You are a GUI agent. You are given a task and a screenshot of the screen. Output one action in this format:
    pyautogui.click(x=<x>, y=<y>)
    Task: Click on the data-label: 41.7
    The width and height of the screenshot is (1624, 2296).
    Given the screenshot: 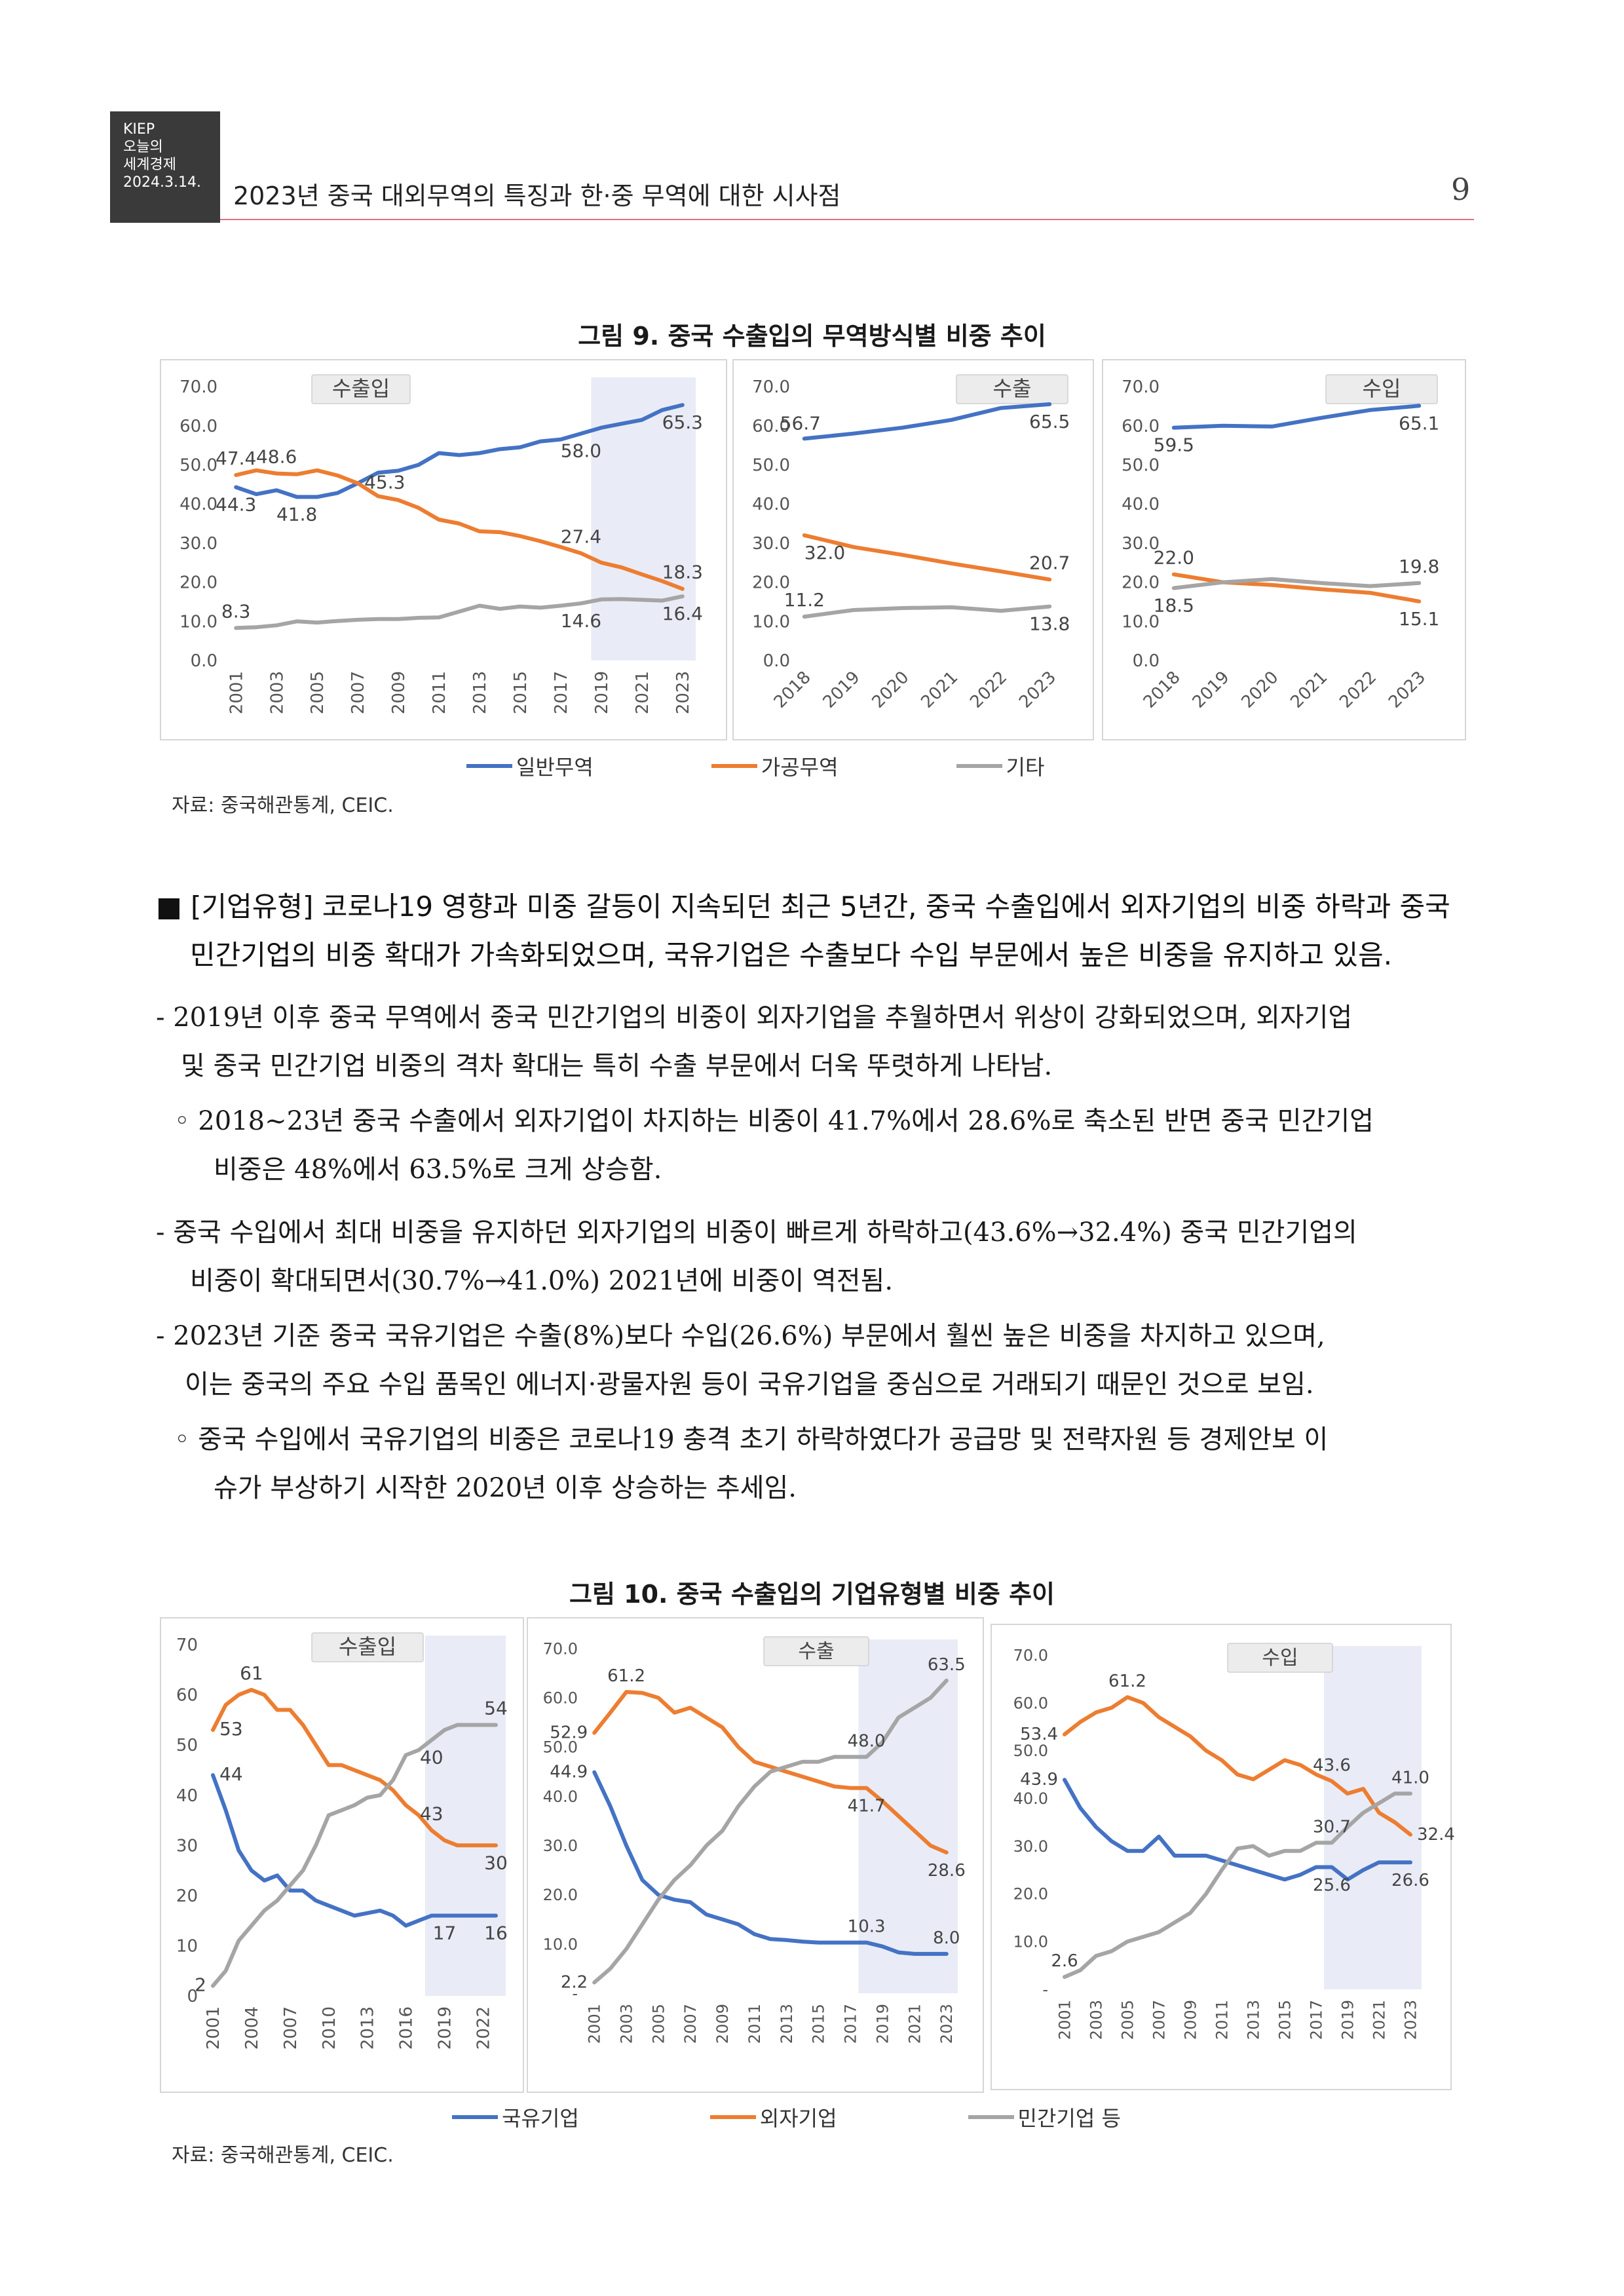 What is the action you would take?
    pyautogui.click(x=867, y=1806)
    